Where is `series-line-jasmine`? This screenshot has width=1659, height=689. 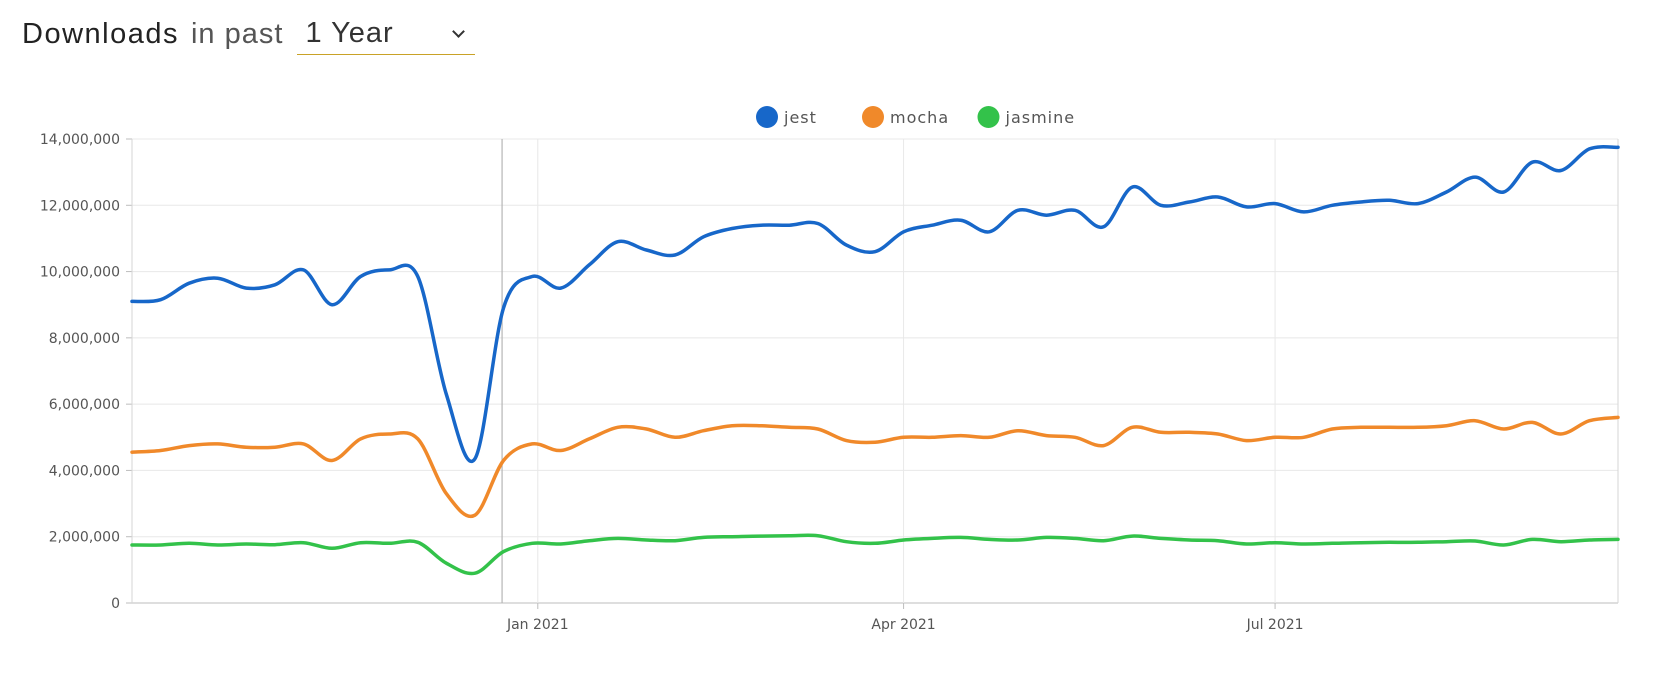
series-line-jasmine is located at coordinates (875, 554).